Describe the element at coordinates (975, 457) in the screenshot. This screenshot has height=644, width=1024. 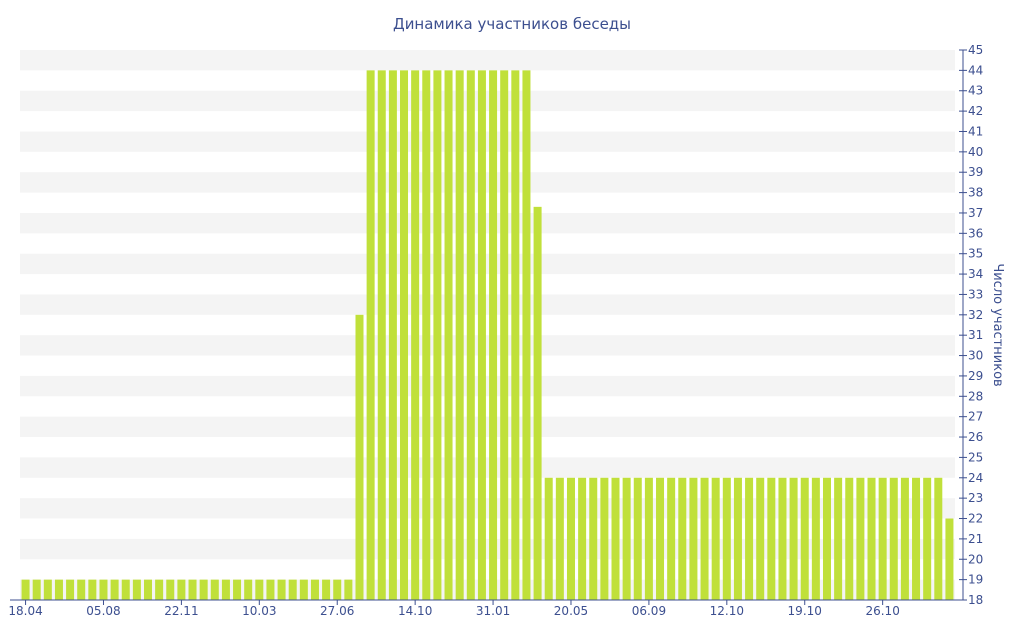
I see `y-tick-label: 25` at that location.